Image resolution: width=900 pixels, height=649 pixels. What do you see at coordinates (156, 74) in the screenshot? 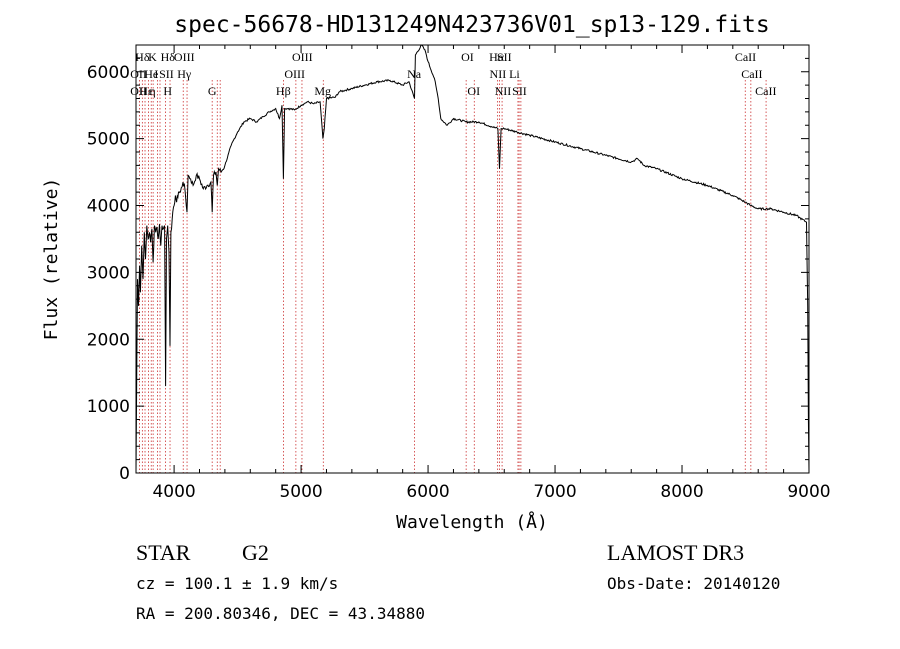
I see `line-label: I` at bounding box center [156, 74].